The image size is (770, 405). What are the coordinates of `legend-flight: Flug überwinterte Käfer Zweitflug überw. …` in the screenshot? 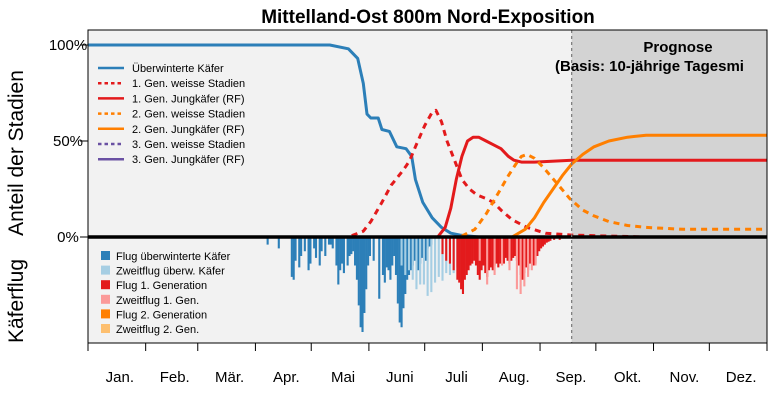 It's located at (166, 293).